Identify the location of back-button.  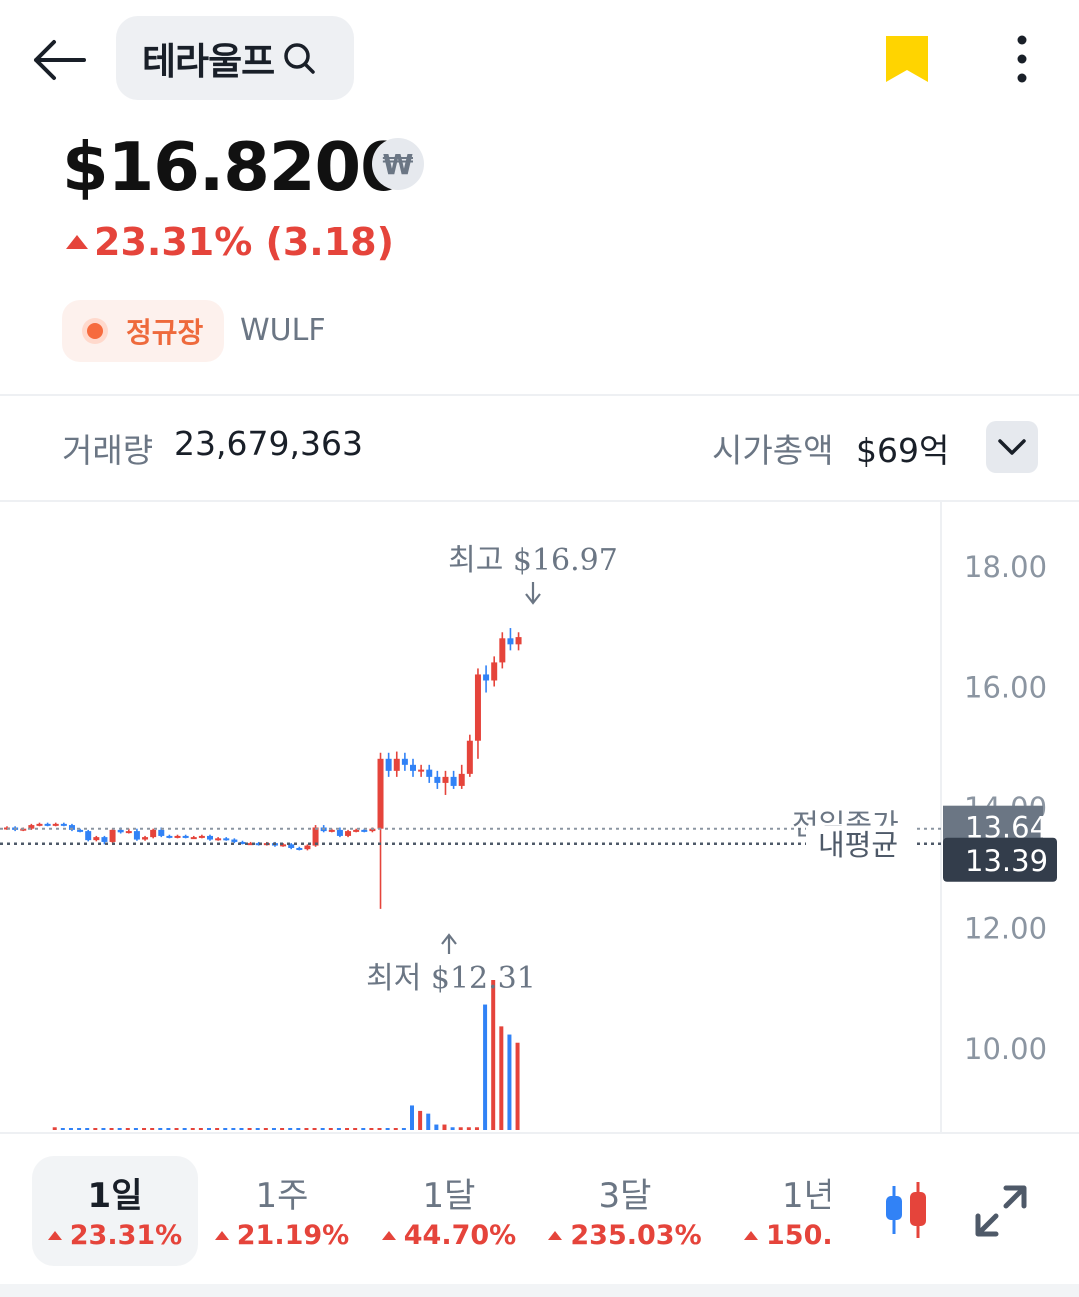
(58, 60).